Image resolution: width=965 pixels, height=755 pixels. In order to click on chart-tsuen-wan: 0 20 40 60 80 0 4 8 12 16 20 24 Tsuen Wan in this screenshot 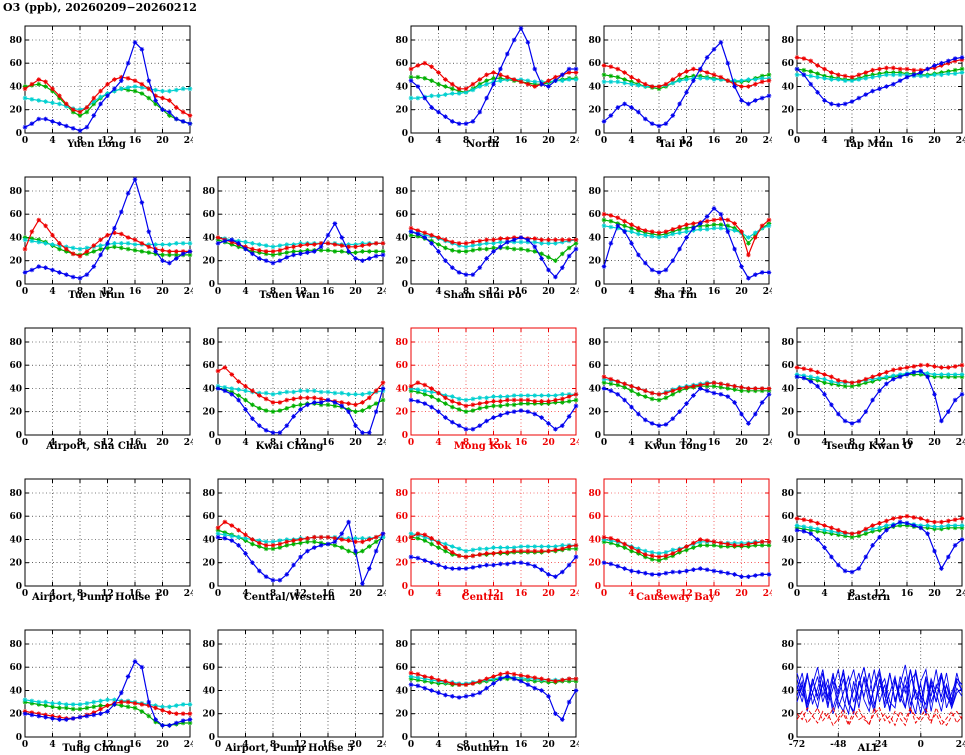, I will do `click(291, 226)`.